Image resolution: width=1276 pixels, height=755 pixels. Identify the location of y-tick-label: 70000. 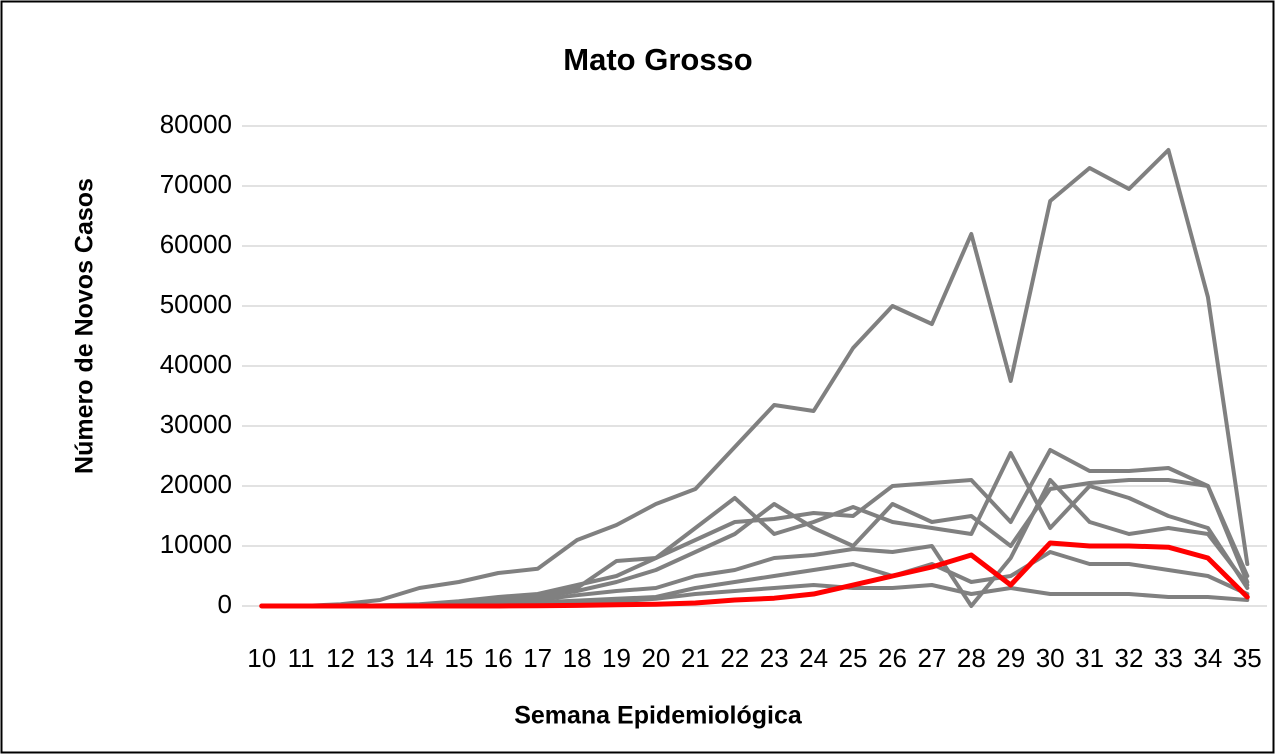
(196, 184).